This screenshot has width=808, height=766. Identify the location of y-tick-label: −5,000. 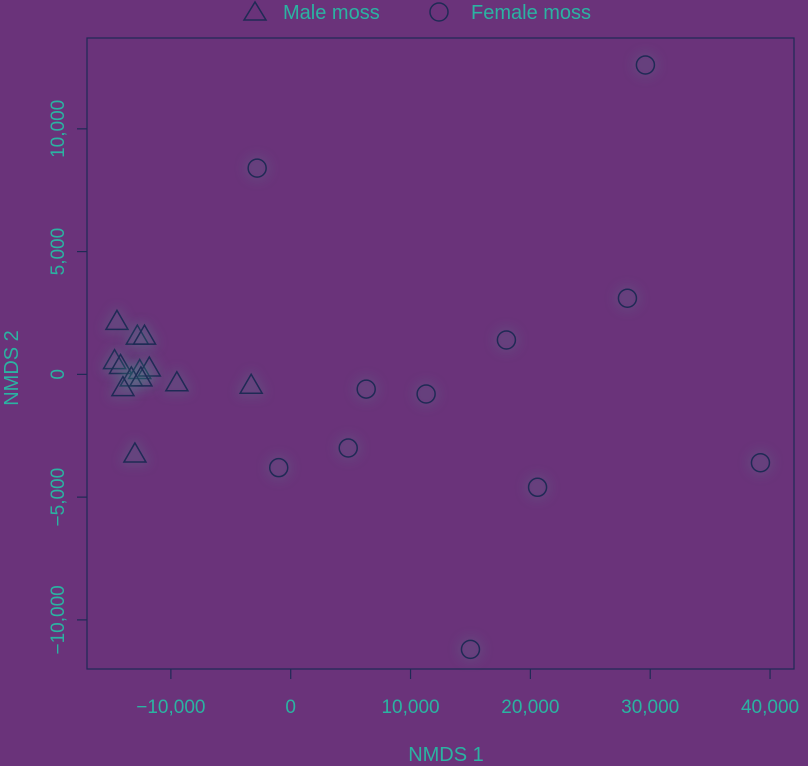
(58, 497).